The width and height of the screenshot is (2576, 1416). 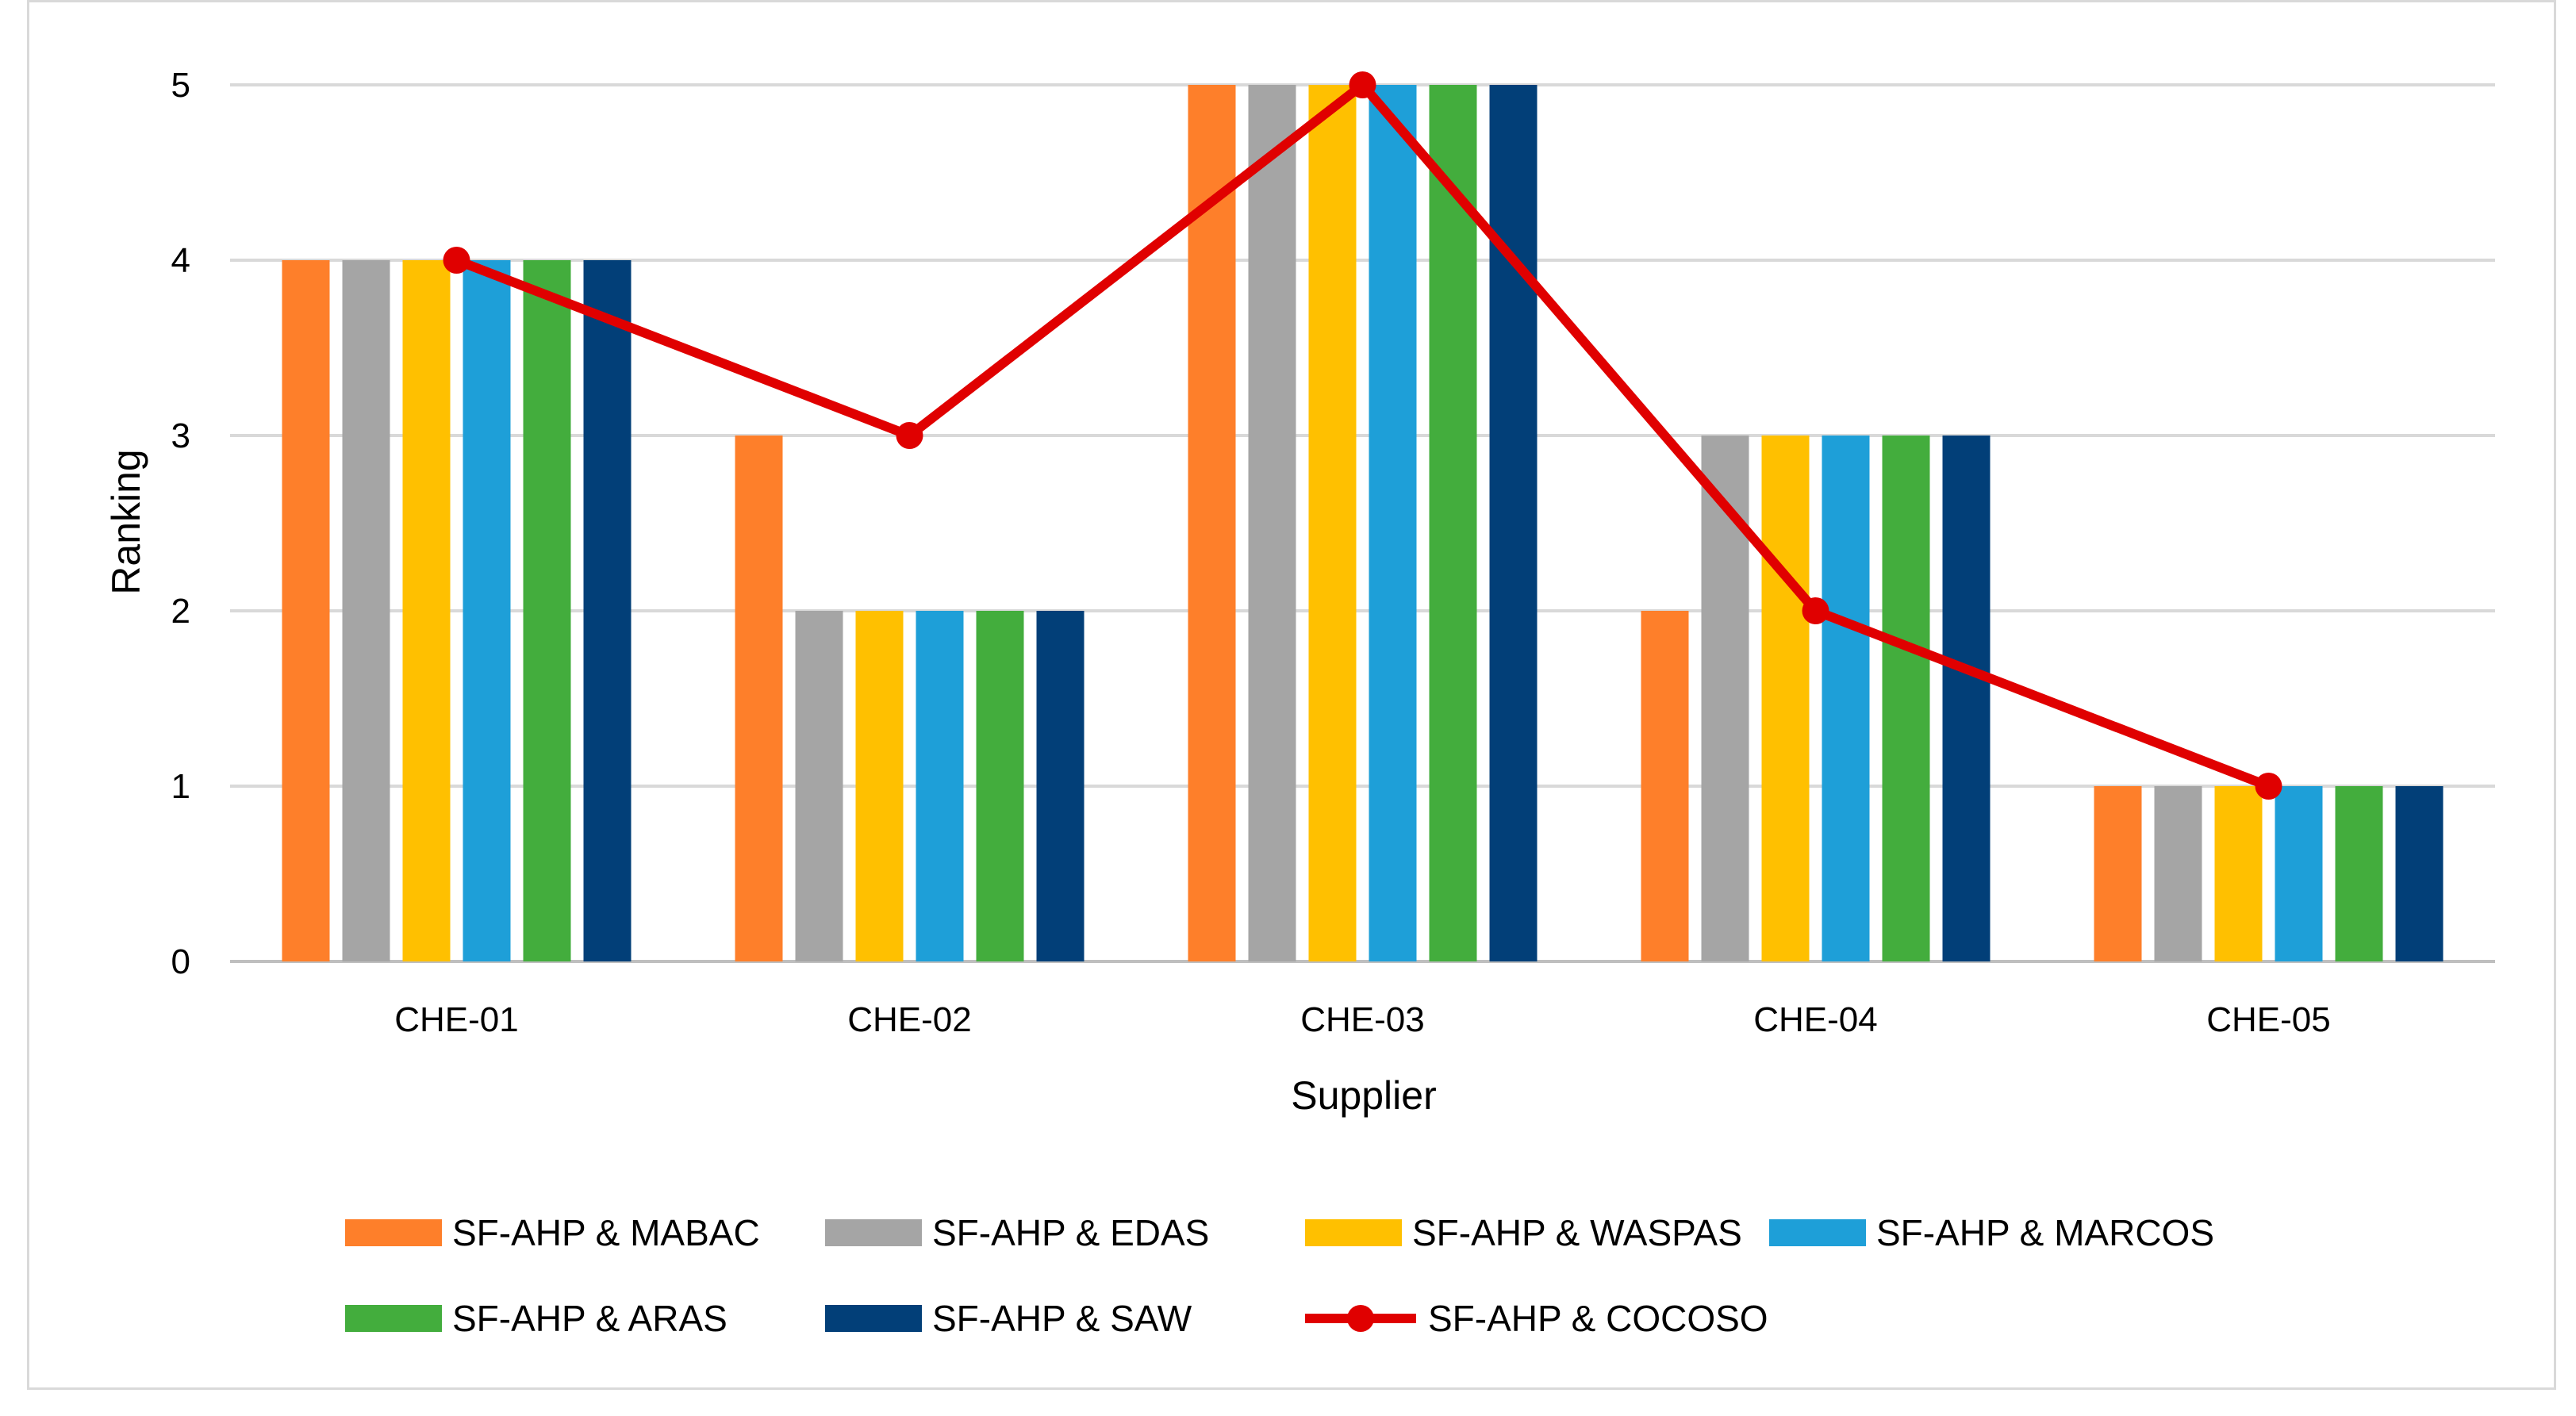 I want to click on y-tick-label: 4, so click(x=180, y=260).